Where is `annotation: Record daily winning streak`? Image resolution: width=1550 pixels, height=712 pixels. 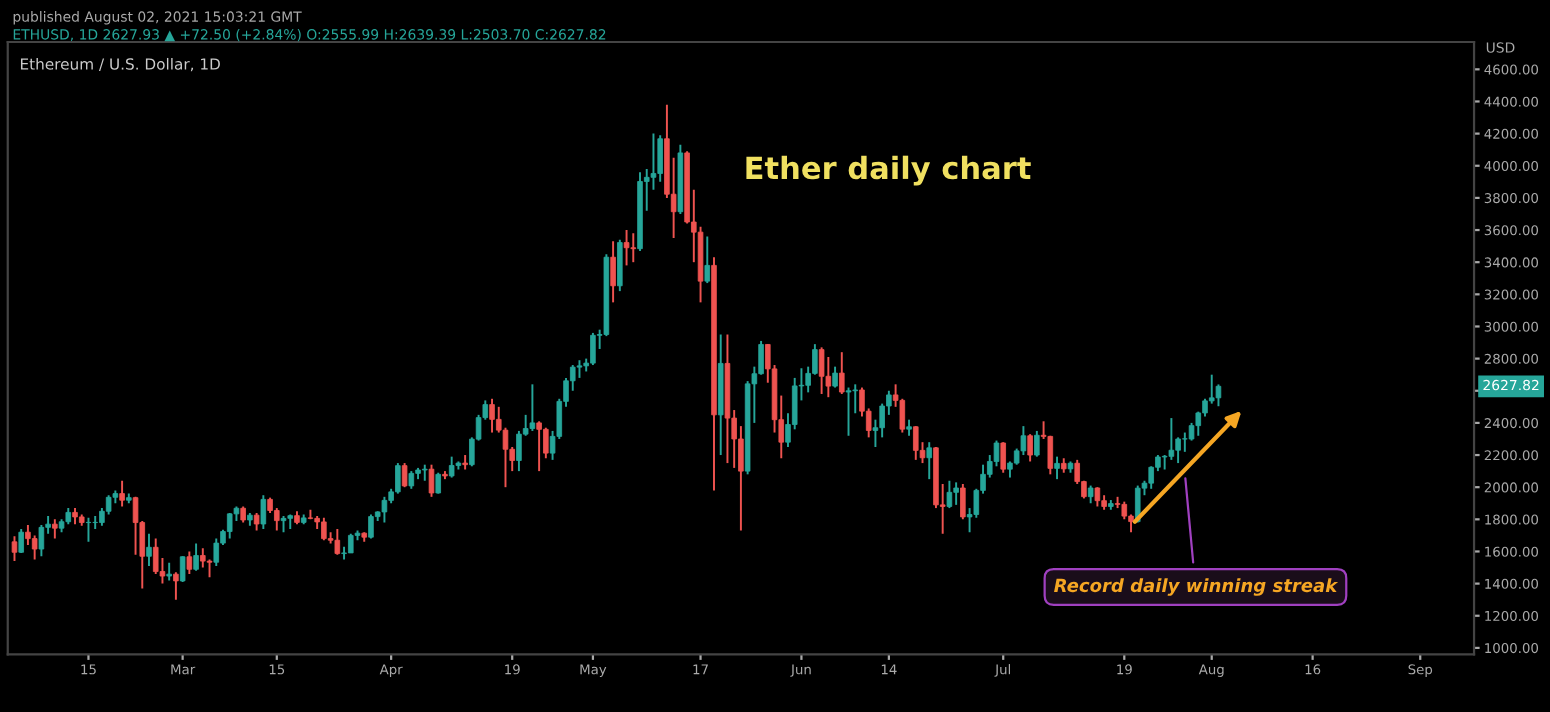 annotation: Record daily winning streak is located at coordinates (1196, 587).